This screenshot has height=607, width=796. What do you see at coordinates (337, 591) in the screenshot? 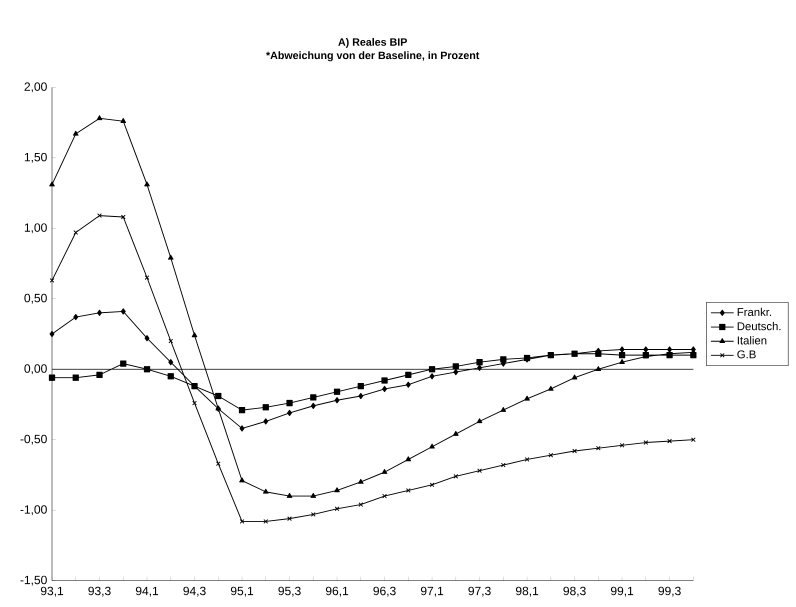
I see `x-tick-label: 96,1` at bounding box center [337, 591].